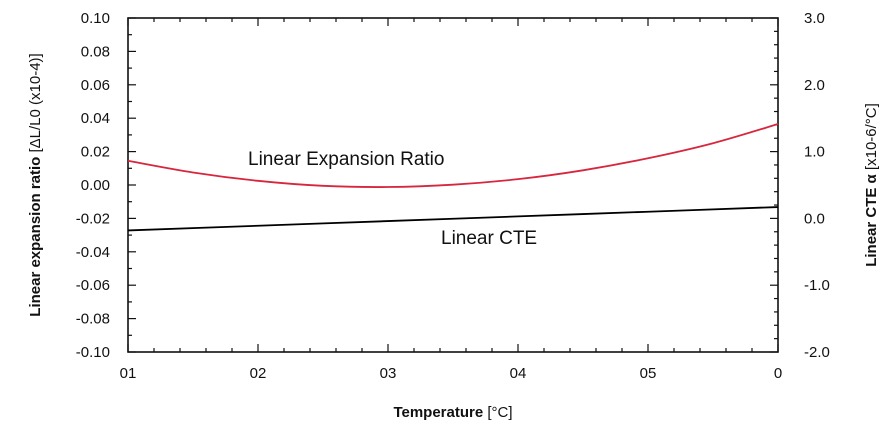  I want to click on y-axis-right-title-main: Linear CTE α, so click(871, 219).